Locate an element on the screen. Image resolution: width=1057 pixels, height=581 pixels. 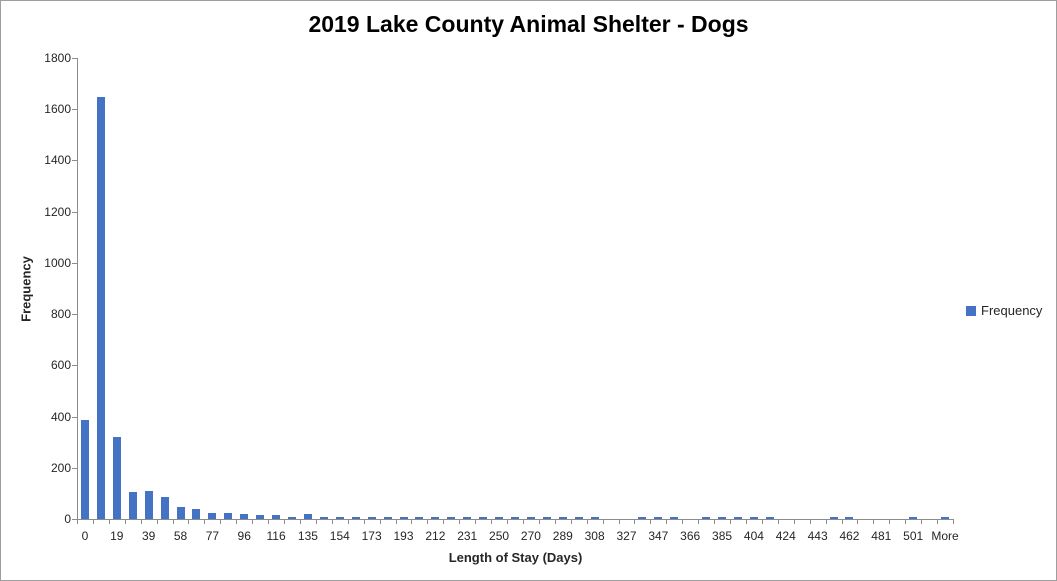
x-tick-label: 193 is located at coordinates (403, 536).